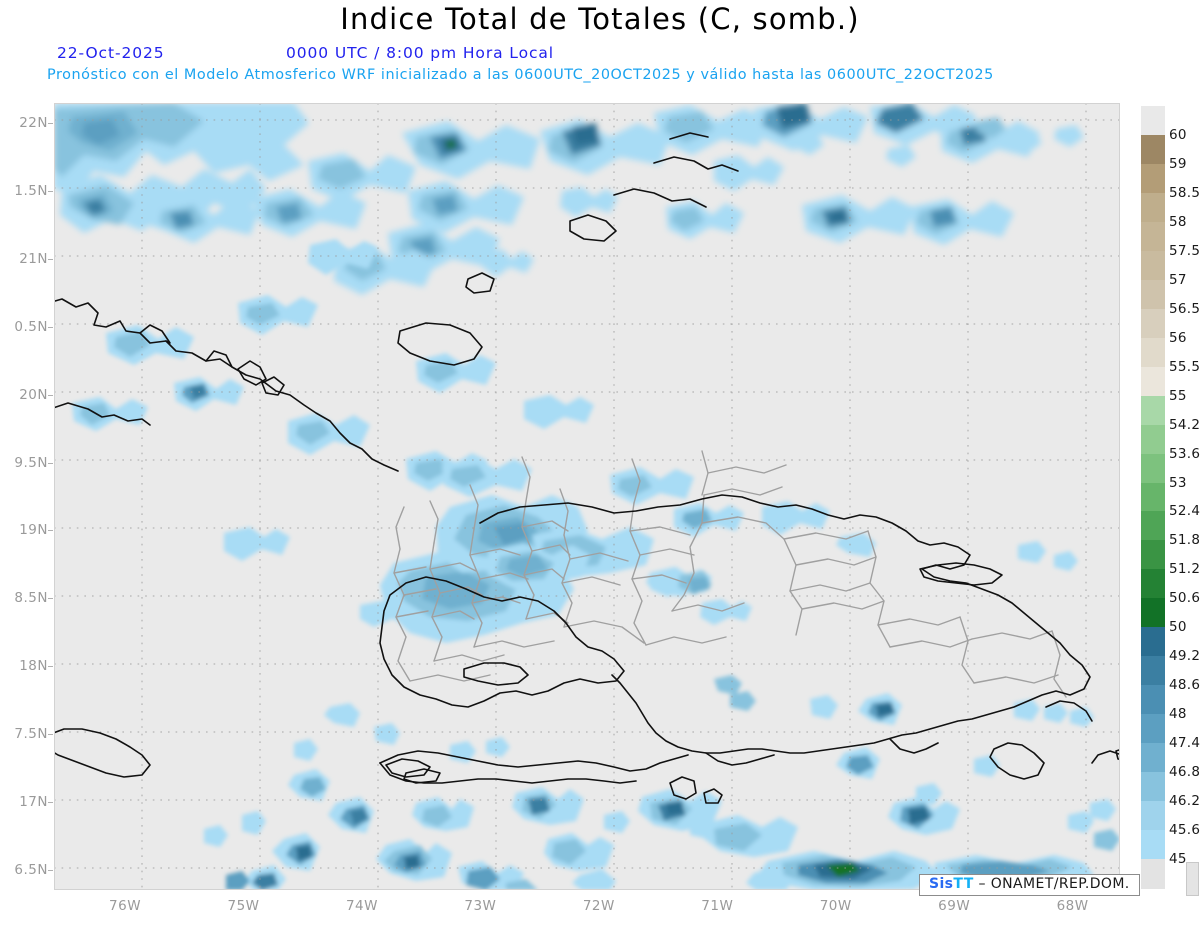 Image resolution: width=1200 pixels, height=927 pixels. What do you see at coordinates (33, 394) in the screenshot?
I see `latitude-tick-label: 20N` at bounding box center [33, 394].